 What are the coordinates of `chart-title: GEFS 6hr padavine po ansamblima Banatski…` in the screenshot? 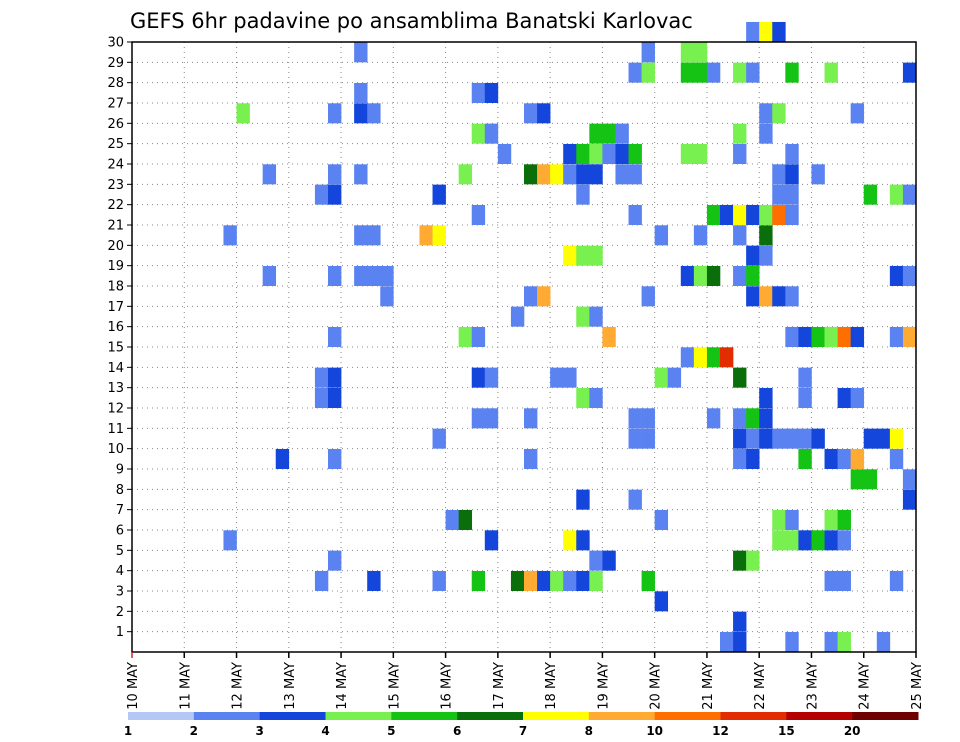 It's located at (411, 21).